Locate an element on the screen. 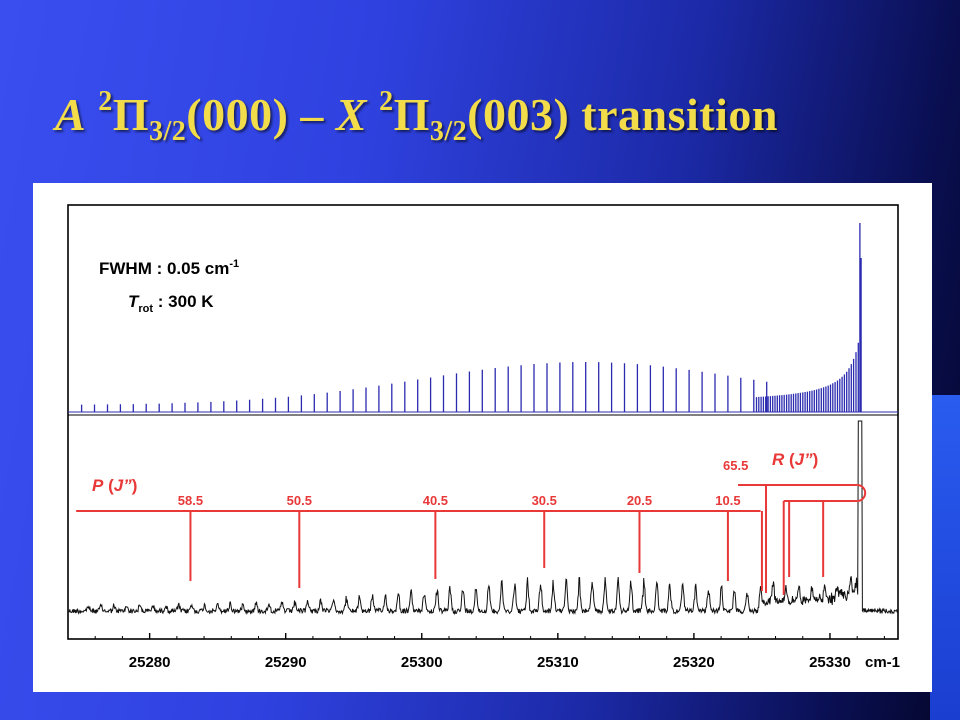 This screenshot has width=960, height=720. p-line-label-30.5: 30.5 is located at coordinates (544, 500).